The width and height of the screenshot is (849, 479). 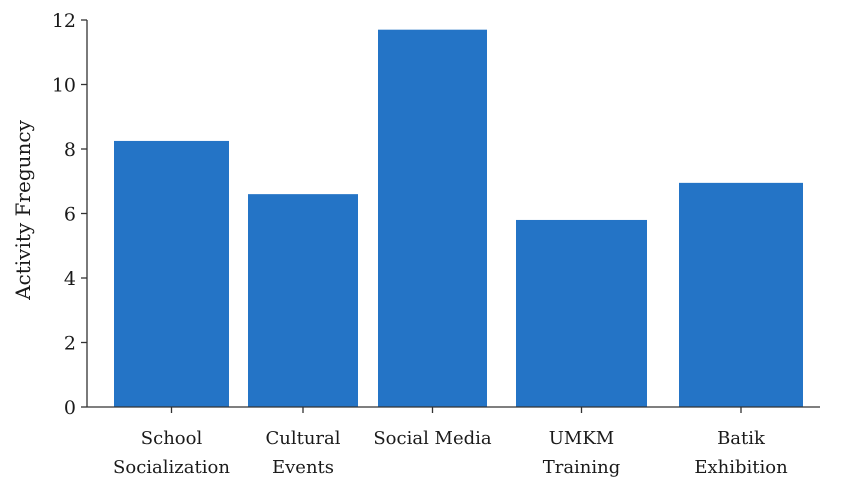 I want to click on y-axis-ticks: 0 2 4 6 8 10 12, so click(x=69, y=214).